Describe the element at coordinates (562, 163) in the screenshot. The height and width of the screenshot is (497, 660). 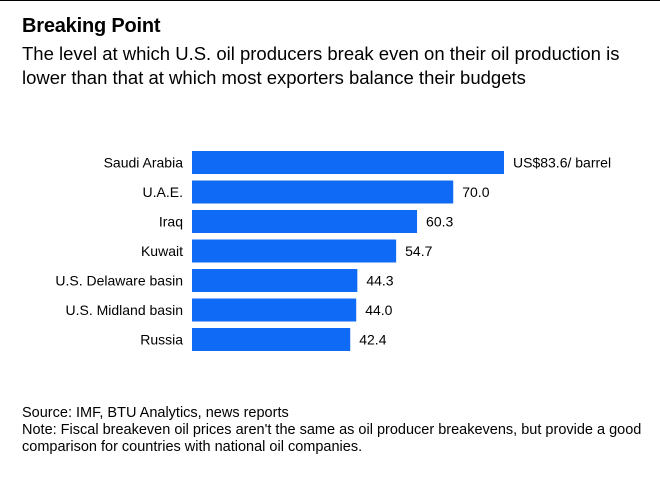
I see `value-label-saudi-arabia: US$83.6/ barrel` at that location.